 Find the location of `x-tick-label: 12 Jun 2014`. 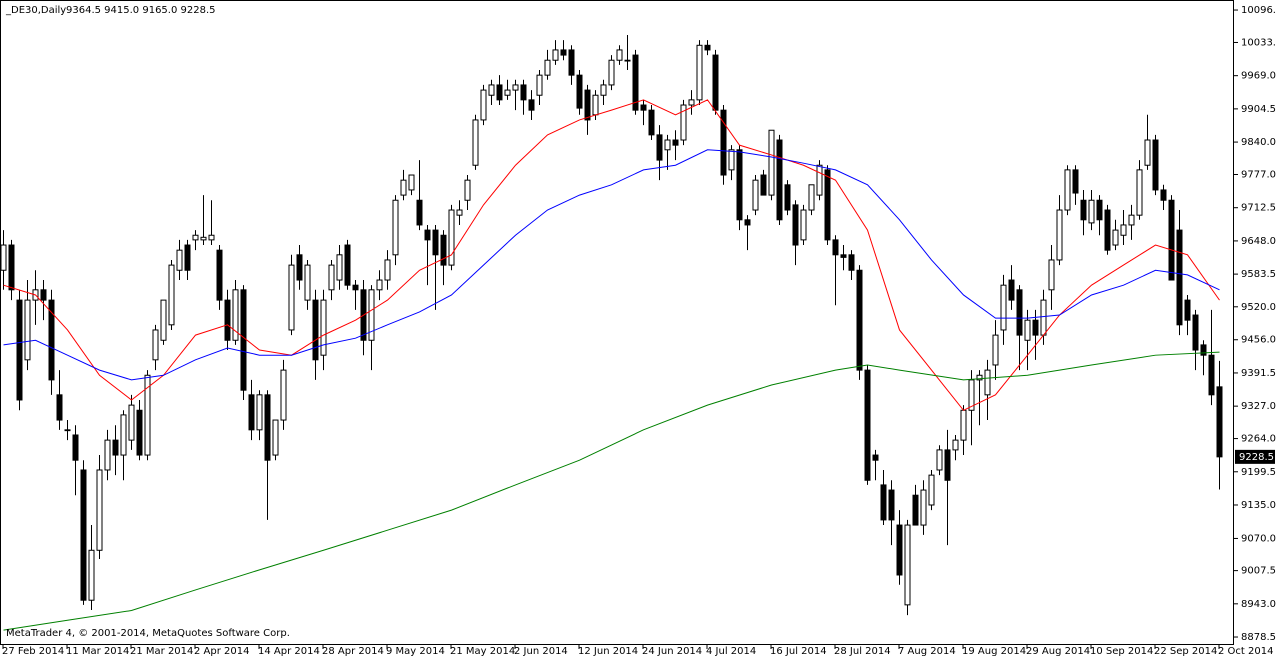

x-tick-label: 12 Jun 2014 is located at coordinates (608, 651).